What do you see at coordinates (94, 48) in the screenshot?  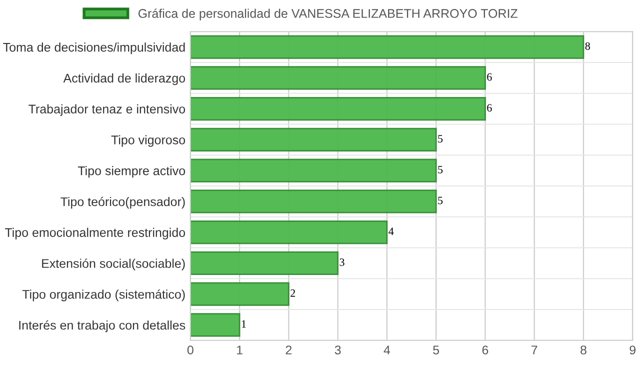 I see `y-tick-label: Toma de decisiones/impulsividad` at bounding box center [94, 48].